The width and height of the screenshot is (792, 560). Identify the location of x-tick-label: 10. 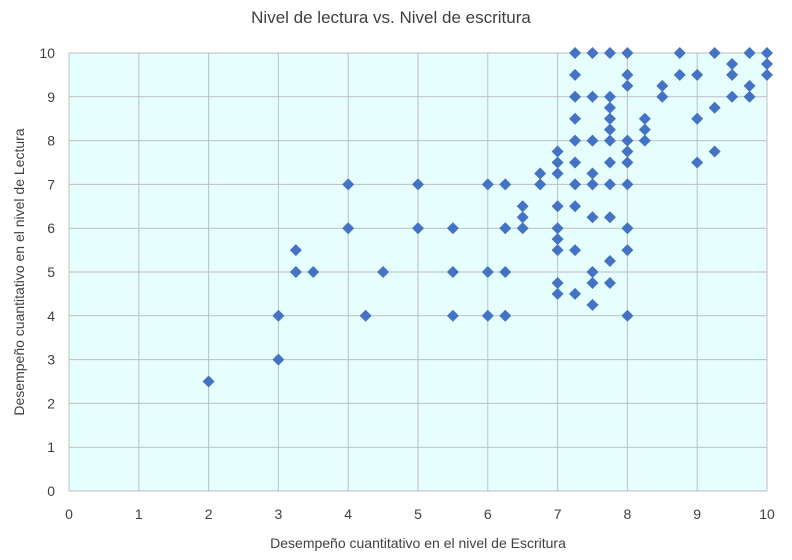
(767, 514).